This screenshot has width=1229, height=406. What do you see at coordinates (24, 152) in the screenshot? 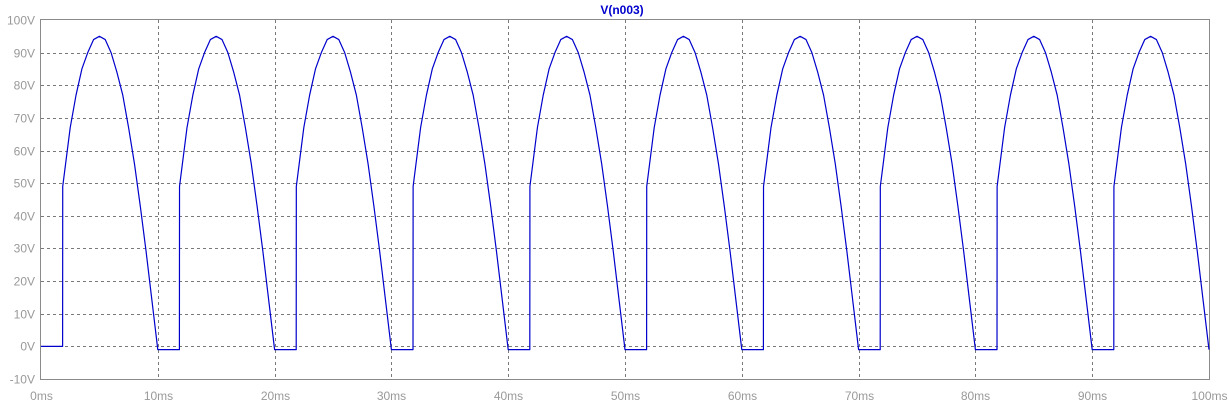
I see `y-tick-label: 60V` at bounding box center [24, 152].